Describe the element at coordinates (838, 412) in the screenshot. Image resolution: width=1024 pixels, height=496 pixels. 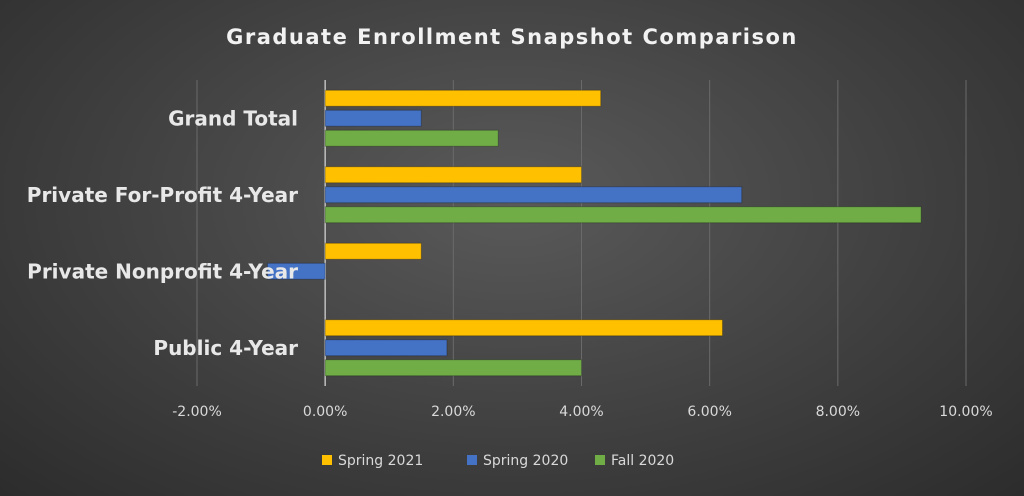
I see `x-tick-label: 8.00%` at that location.